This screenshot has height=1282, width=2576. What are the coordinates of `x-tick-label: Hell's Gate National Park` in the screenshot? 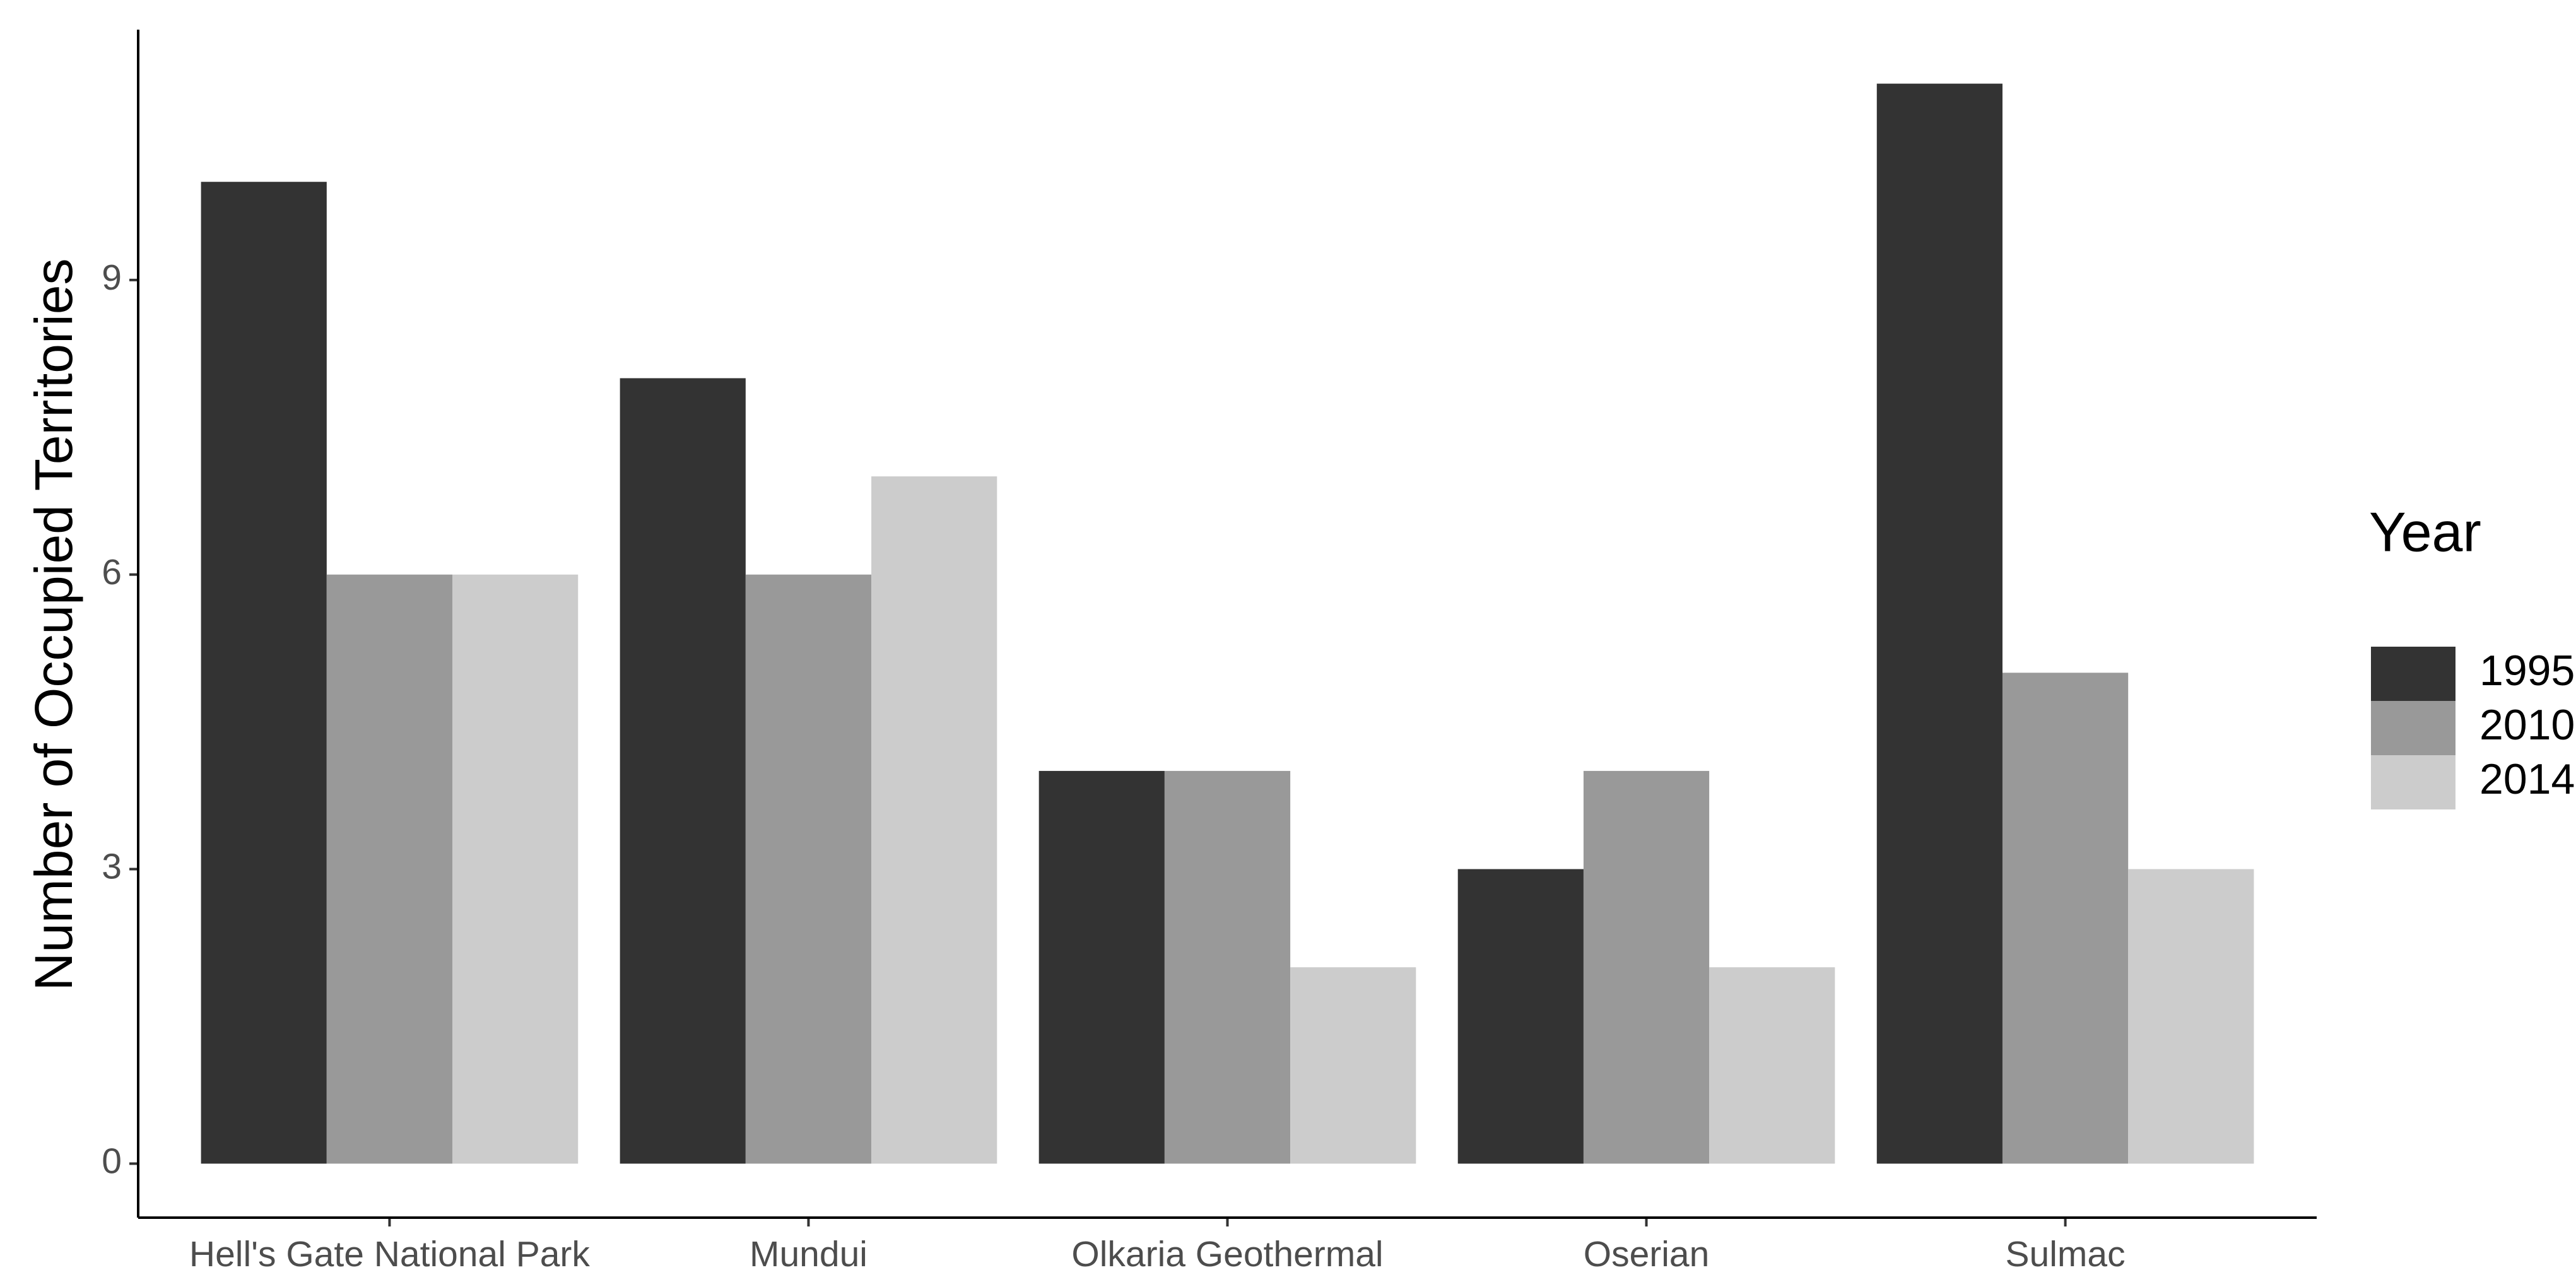 It's located at (390, 1254).